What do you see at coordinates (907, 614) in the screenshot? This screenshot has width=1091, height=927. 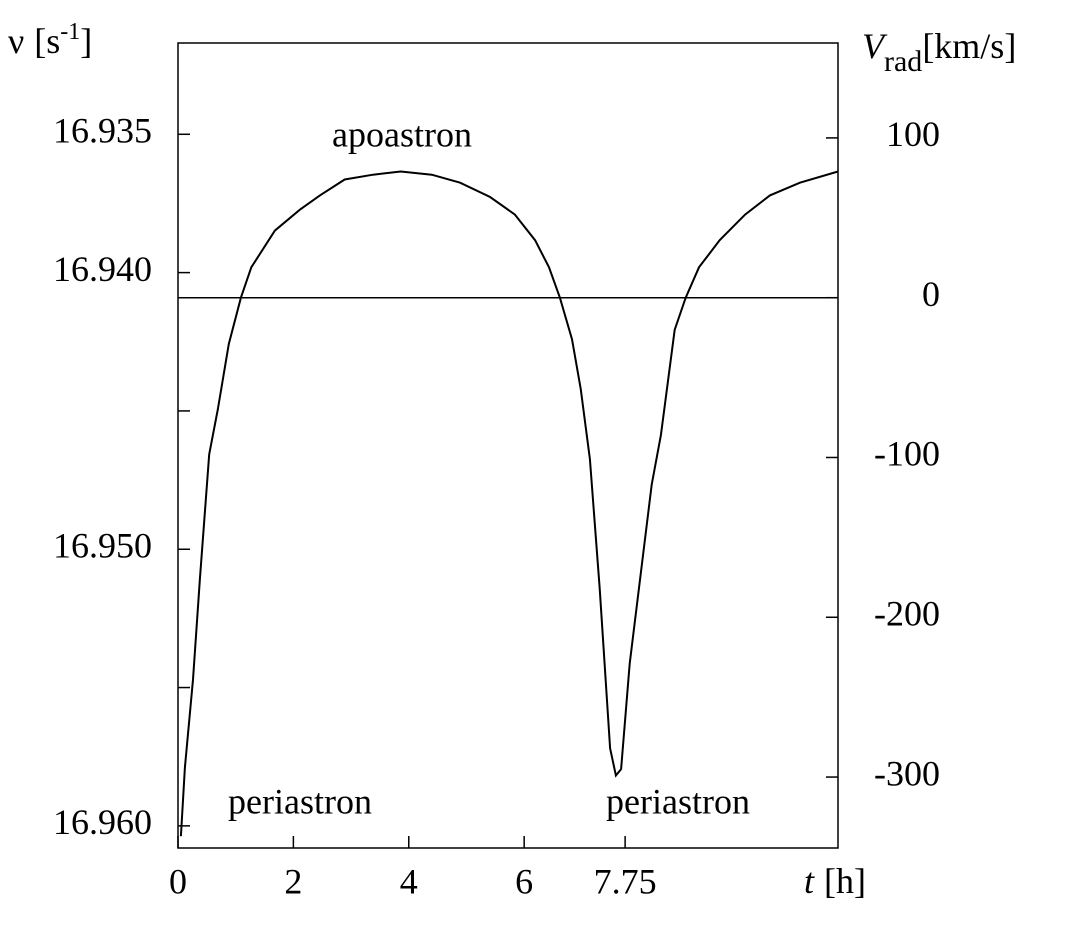 I see `y2-tick-label: -200` at bounding box center [907, 614].